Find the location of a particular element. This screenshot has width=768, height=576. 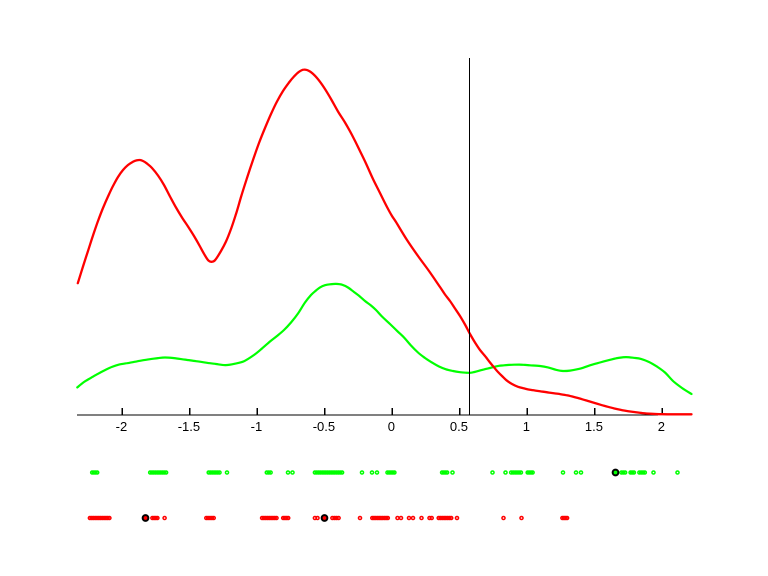

svg-text: -2 is located at coordinates (122, 426).